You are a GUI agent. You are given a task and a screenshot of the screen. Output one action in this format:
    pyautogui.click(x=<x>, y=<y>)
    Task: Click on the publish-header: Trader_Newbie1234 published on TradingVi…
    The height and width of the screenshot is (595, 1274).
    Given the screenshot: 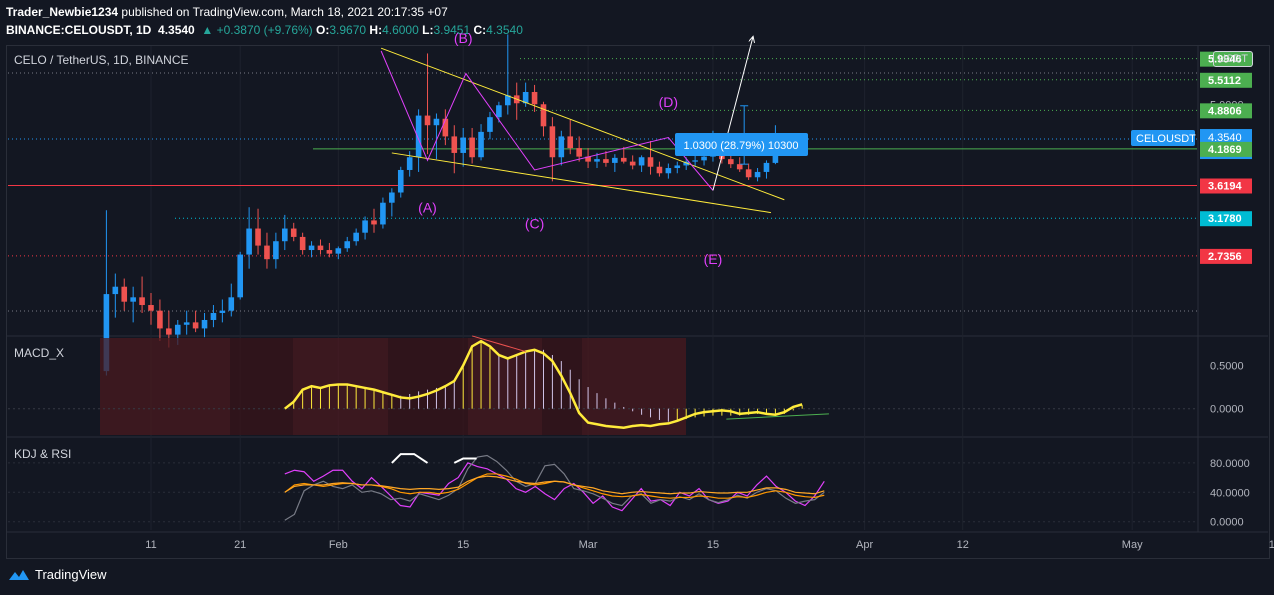 What is the action you would take?
    pyautogui.click(x=227, y=12)
    